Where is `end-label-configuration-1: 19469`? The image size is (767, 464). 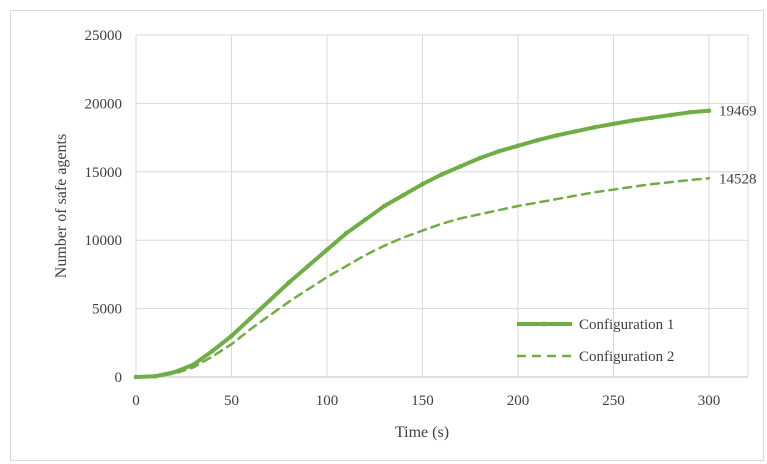
end-label-configuration-1: 19469 is located at coordinates (738, 112).